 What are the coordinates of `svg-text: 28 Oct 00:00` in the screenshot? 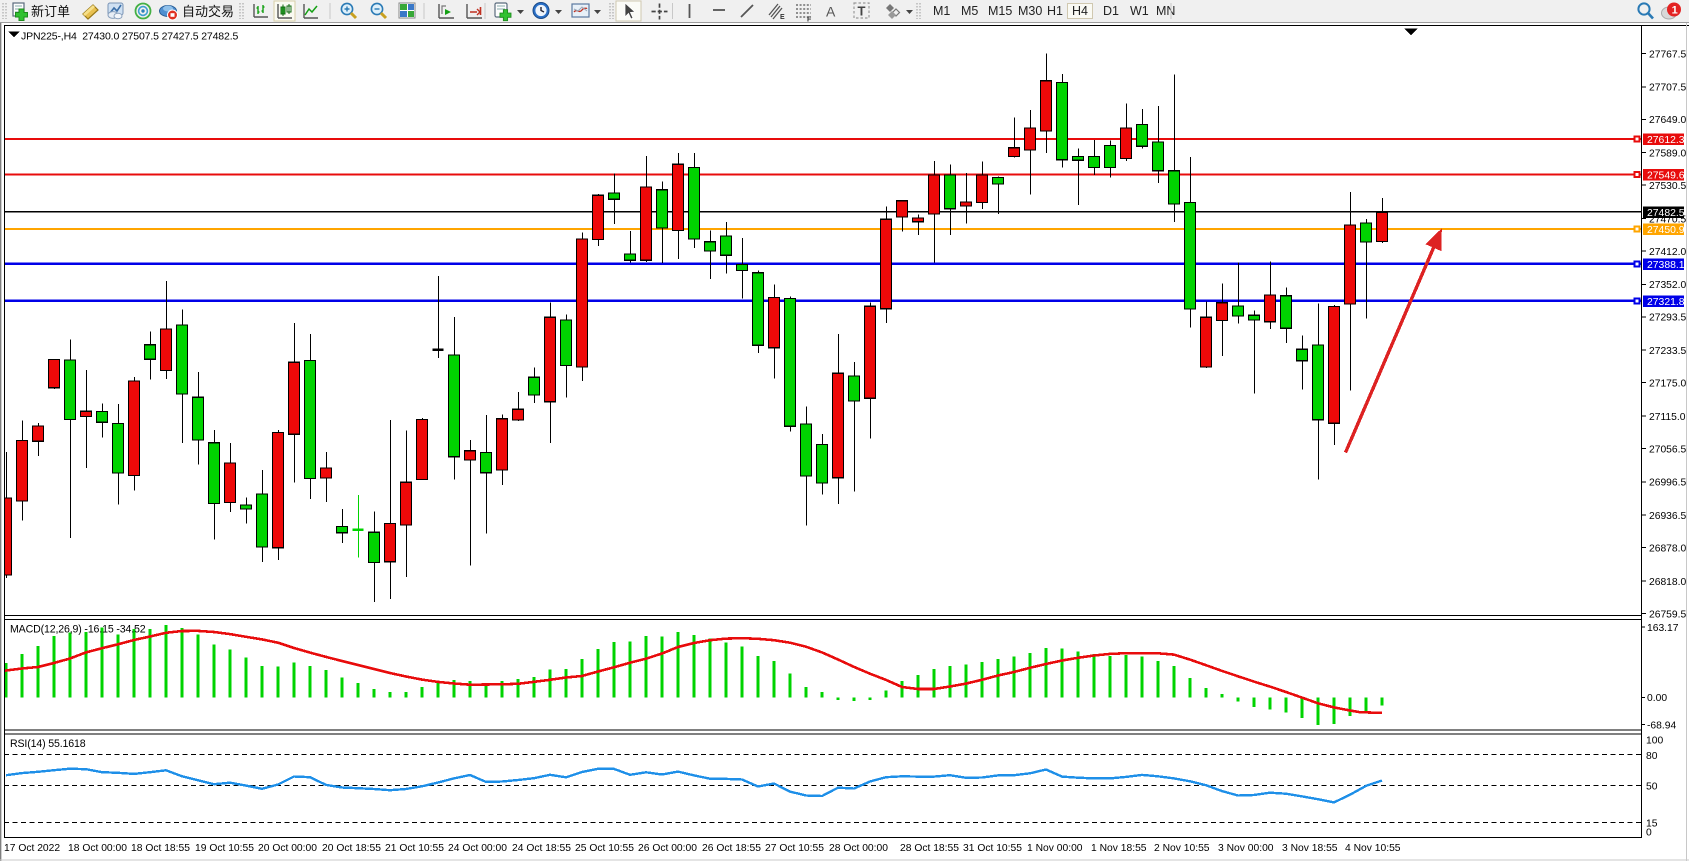 It's located at (858, 848).